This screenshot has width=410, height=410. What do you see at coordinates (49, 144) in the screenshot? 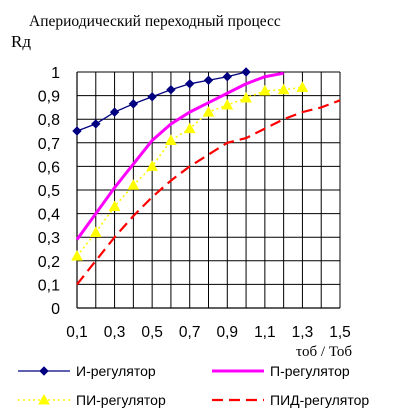
I see `y-tick-label: 0,7` at bounding box center [49, 144].